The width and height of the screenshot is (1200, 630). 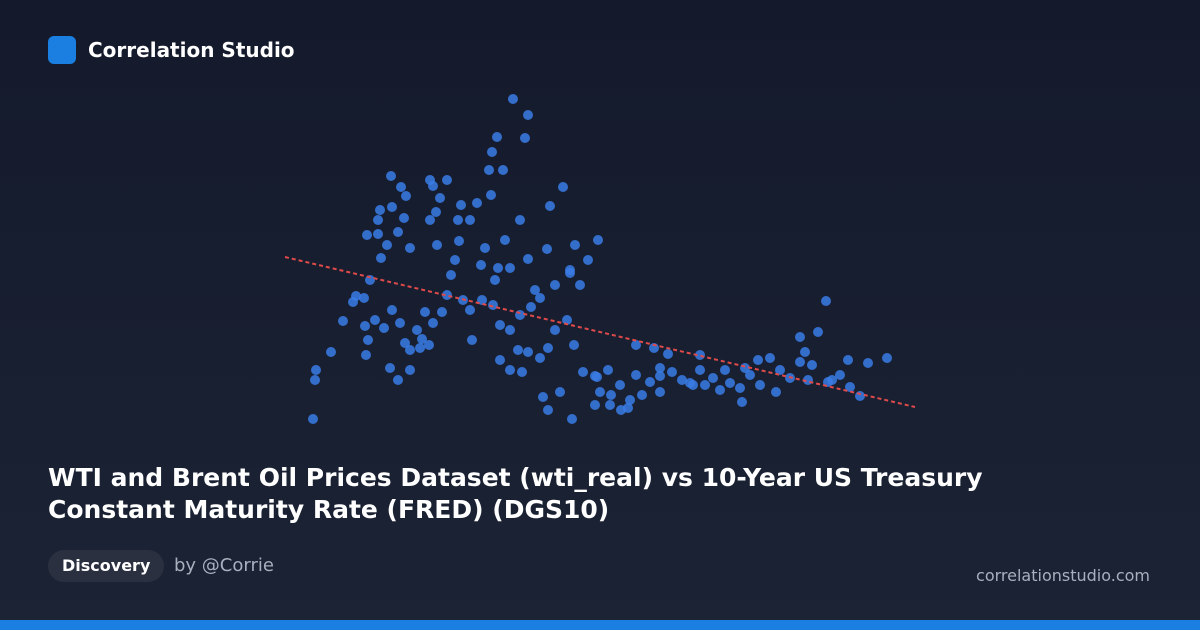 What do you see at coordinates (224, 565) in the screenshot?
I see `author: by @Corrie` at bounding box center [224, 565].